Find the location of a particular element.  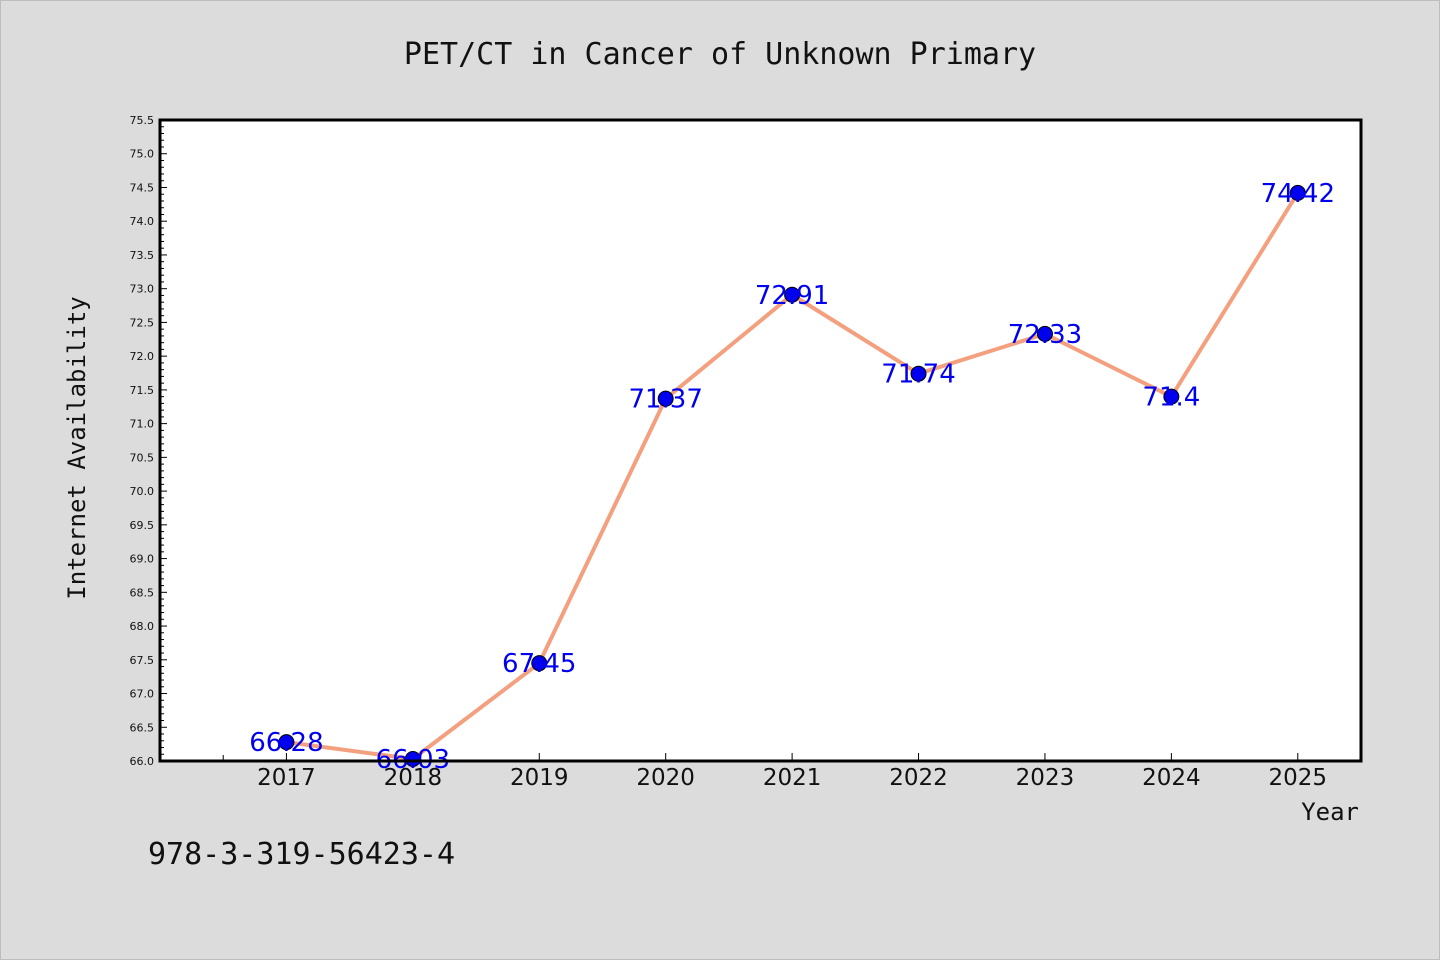

data-label: 71.4 is located at coordinates (1171, 398).